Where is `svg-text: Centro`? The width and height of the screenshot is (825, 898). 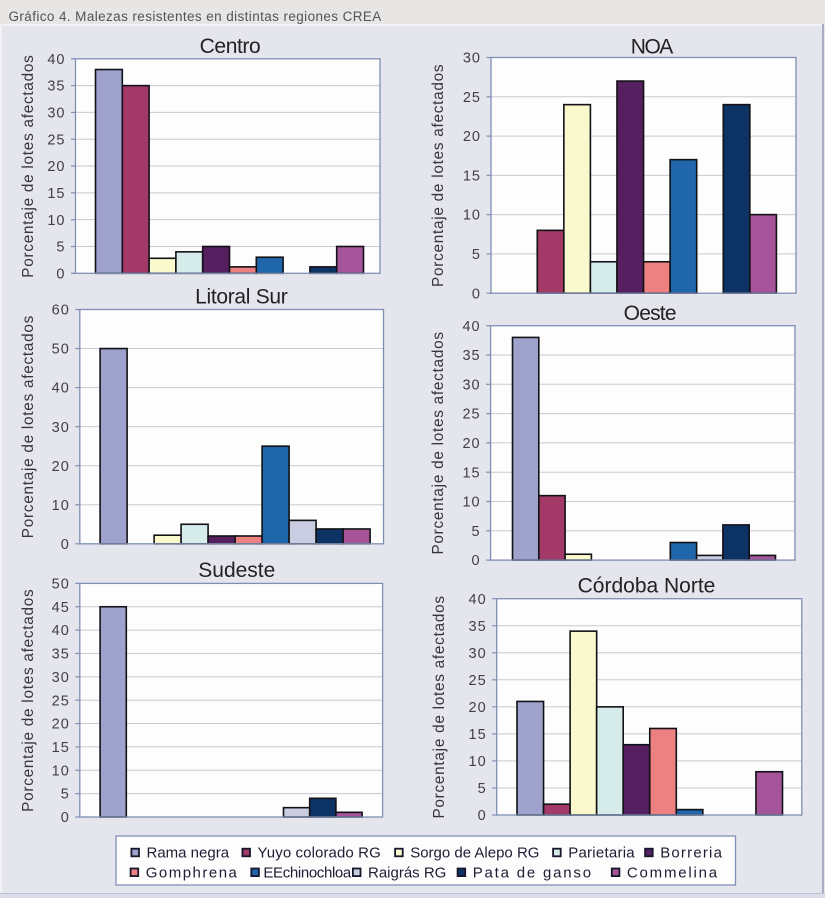
svg-text: Centro is located at coordinates (230, 46).